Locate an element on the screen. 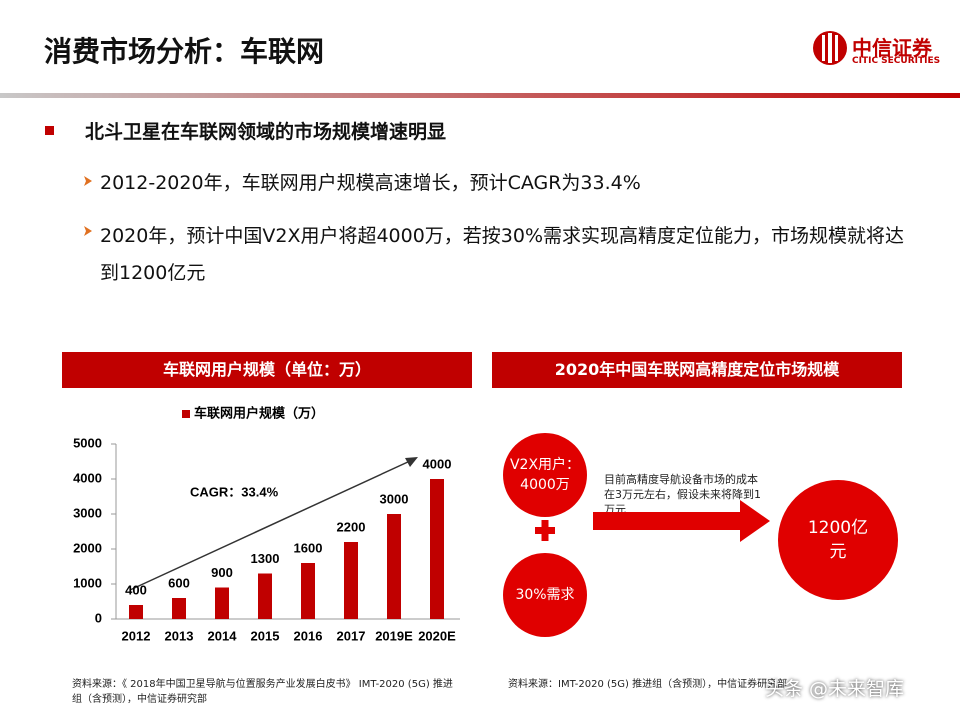 The image size is (960, 720). data-label: 2200 is located at coordinates (351, 526).